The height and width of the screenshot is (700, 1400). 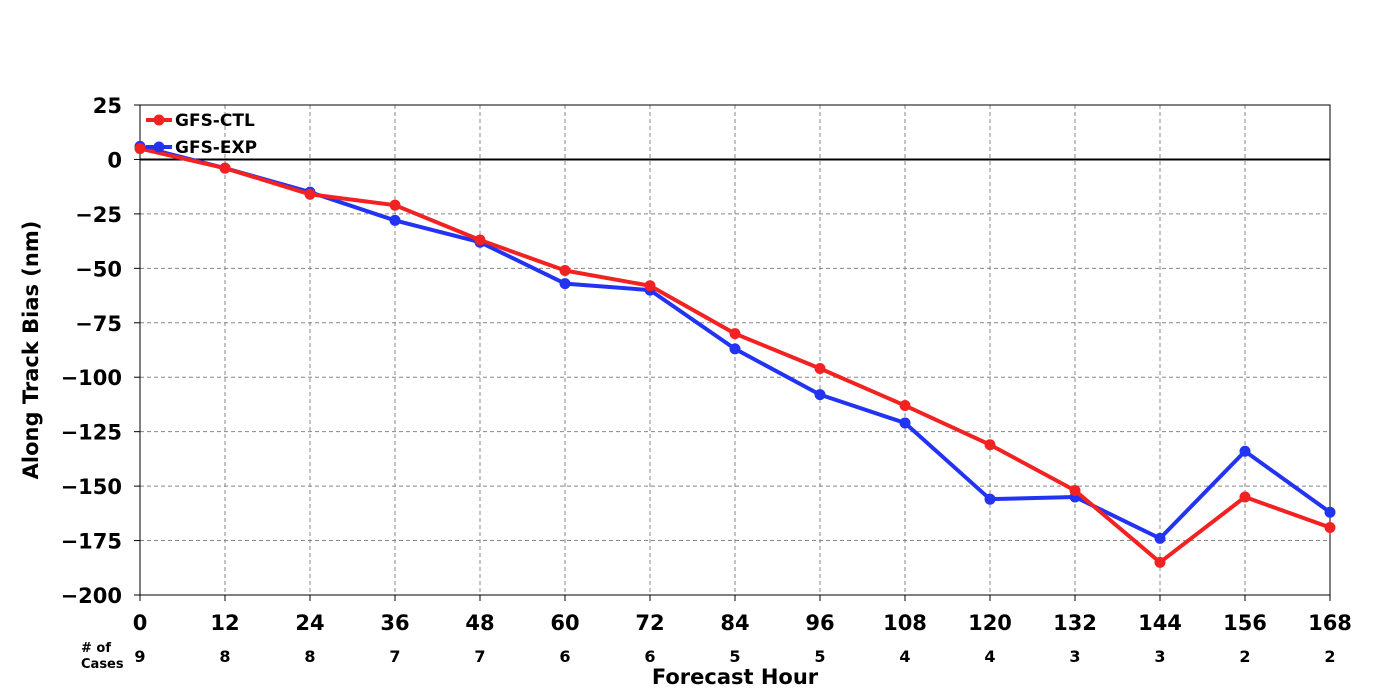 I want to click on x-tick-label: 24, so click(x=309, y=623).